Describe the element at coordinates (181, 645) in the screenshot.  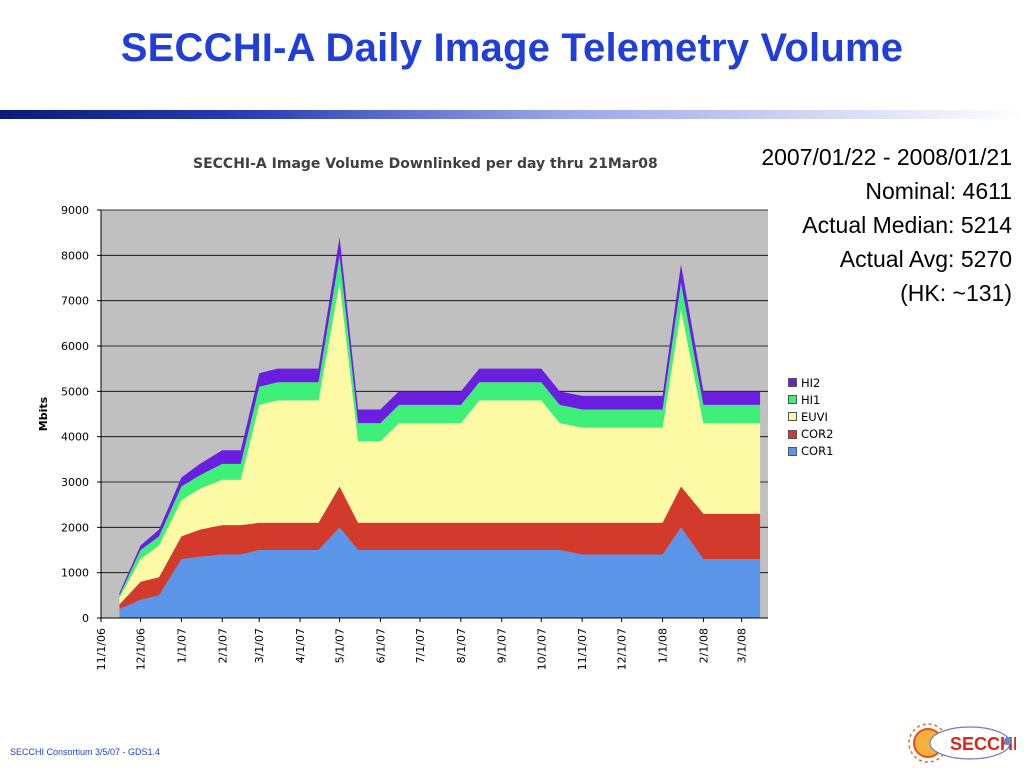
I see `x-tick-label: 1/1/07` at that location.